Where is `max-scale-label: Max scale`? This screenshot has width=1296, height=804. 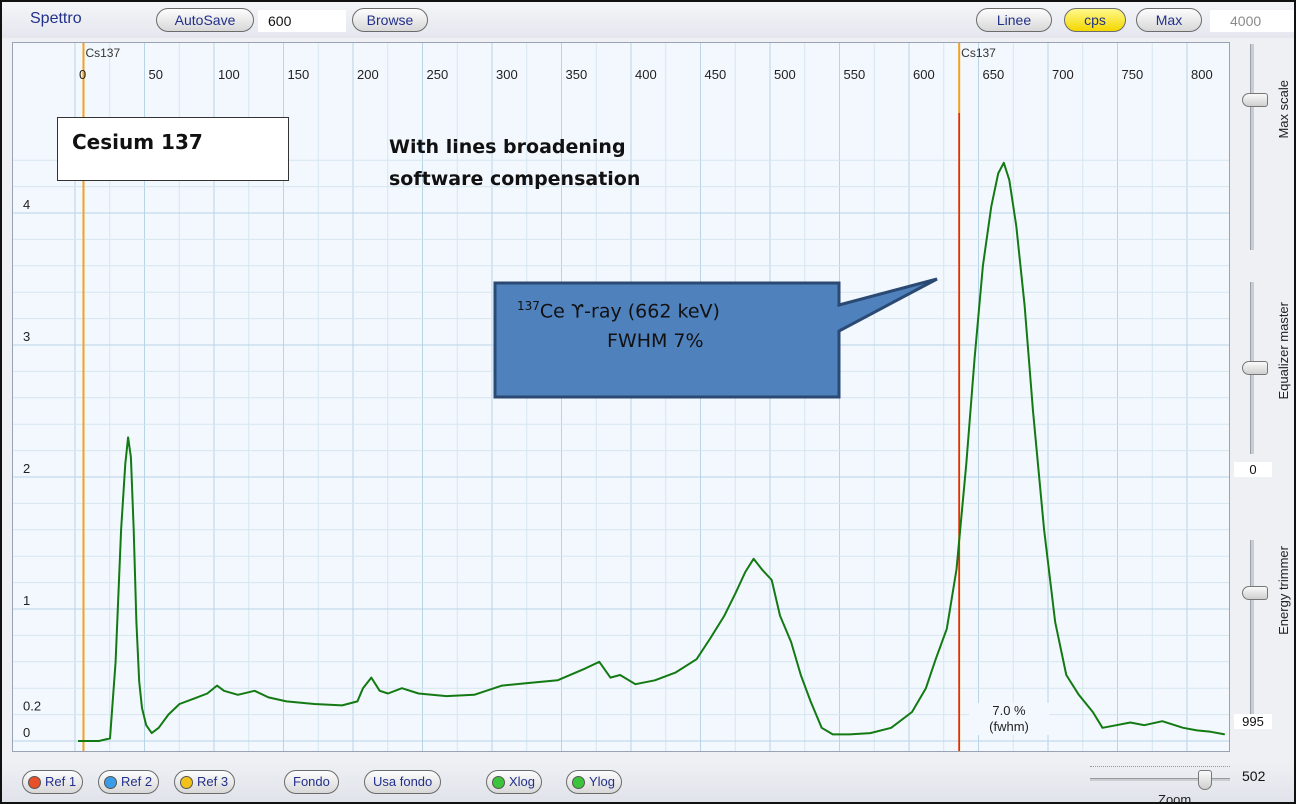 max-scale-label: Max scale is located at coordinates (1283, 109).